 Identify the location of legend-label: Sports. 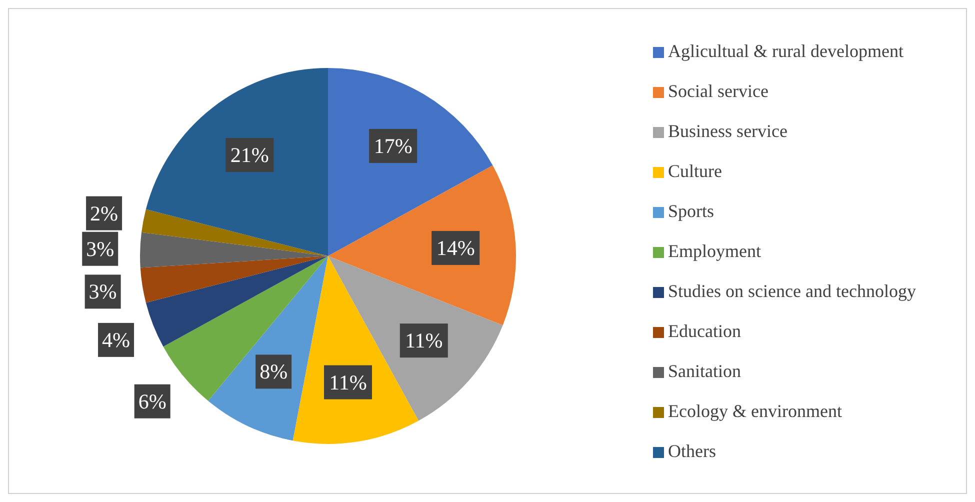
(691, 211).